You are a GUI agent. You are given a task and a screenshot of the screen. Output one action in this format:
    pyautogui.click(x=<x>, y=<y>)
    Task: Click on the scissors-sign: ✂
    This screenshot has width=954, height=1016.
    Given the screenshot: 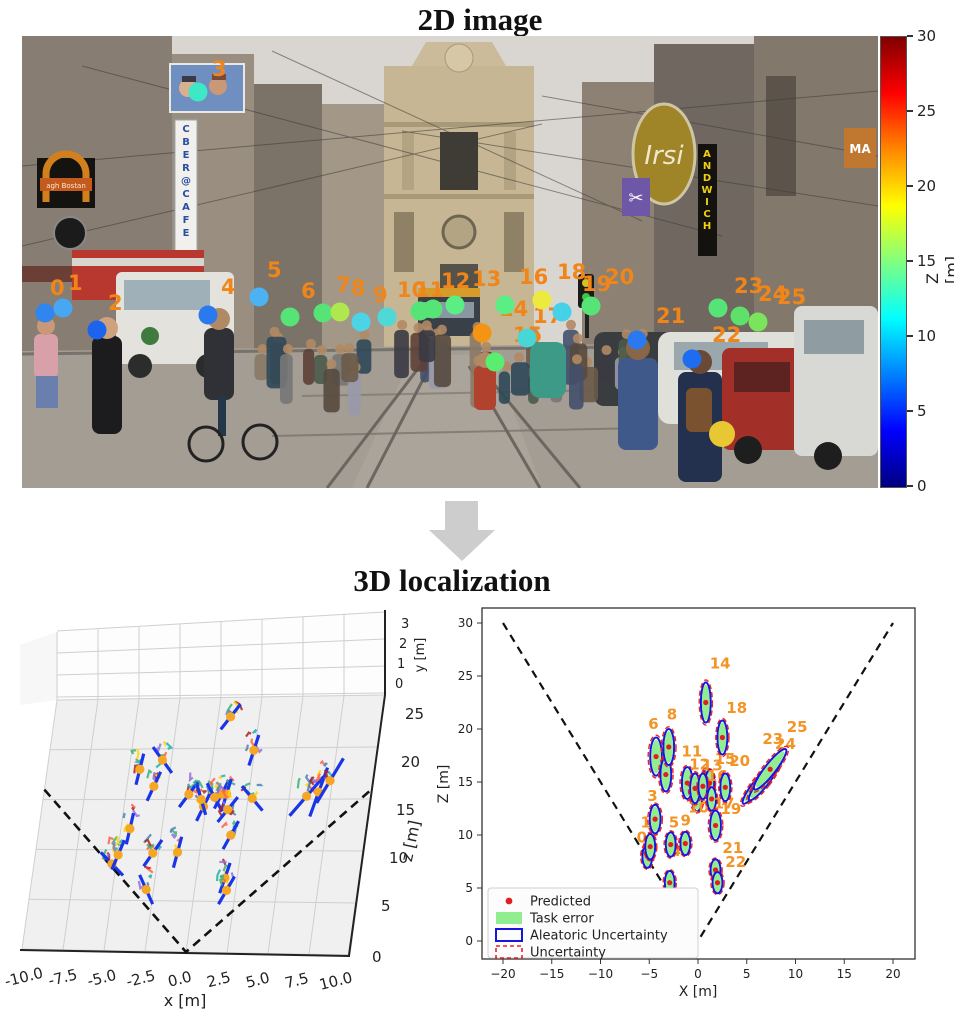 What is the action you would take?
    pyautogui.click(x=636, y=197)
    